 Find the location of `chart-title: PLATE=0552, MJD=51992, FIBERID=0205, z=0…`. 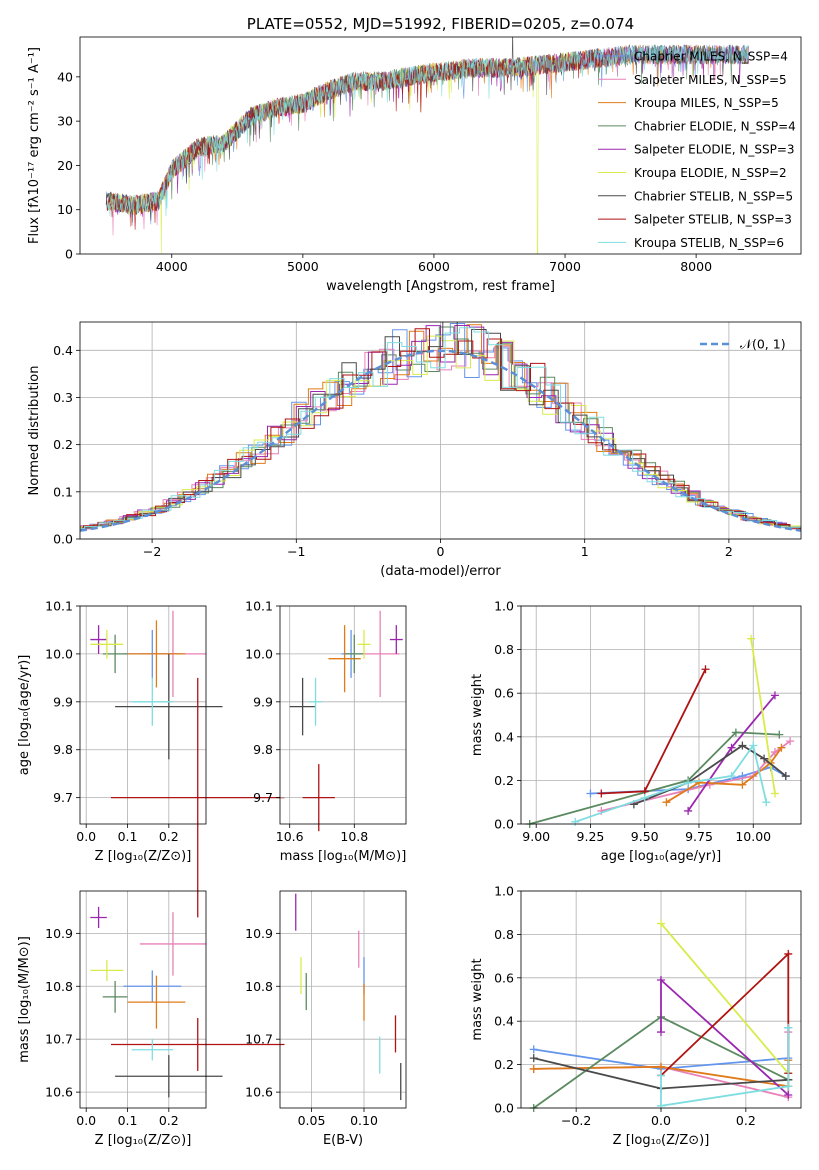

chart-title: PLATE=0552, MJD=51992, FIBERID=0205, z=0… is located at coordinates (440, 24).